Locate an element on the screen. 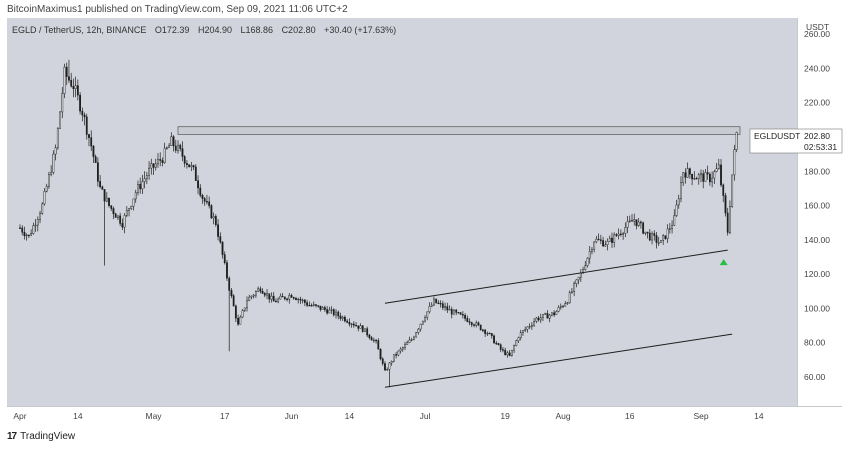 This screenshot has height=449, width=850. footer-brand: 17 TradingView is located at coordinates (41, 436).